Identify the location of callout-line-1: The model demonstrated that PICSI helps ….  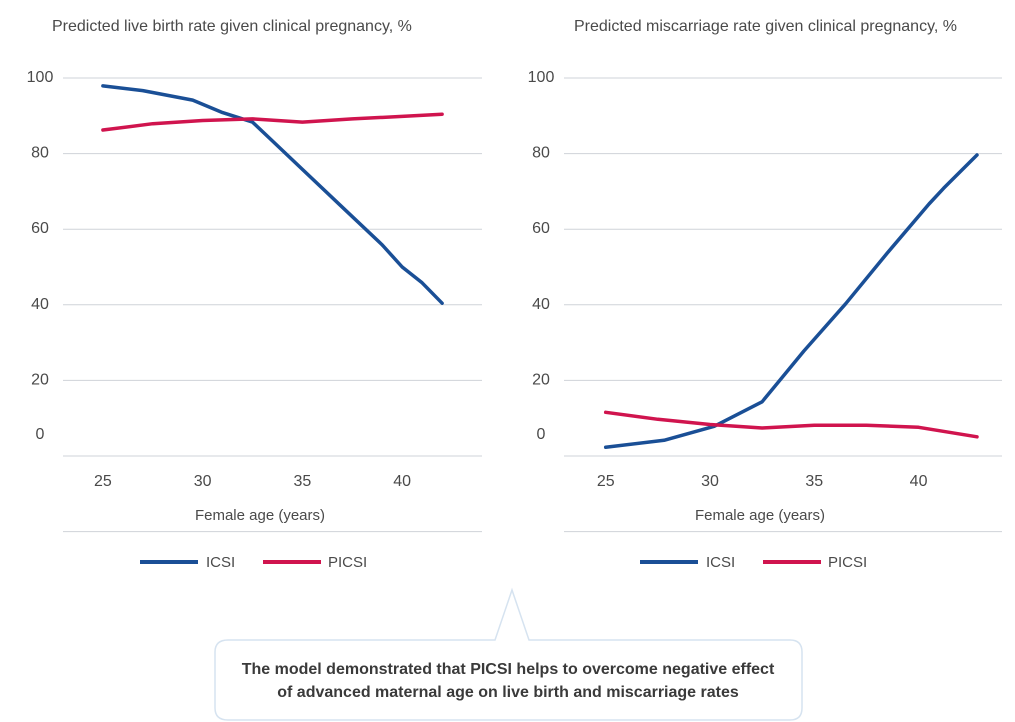
(508, 669).